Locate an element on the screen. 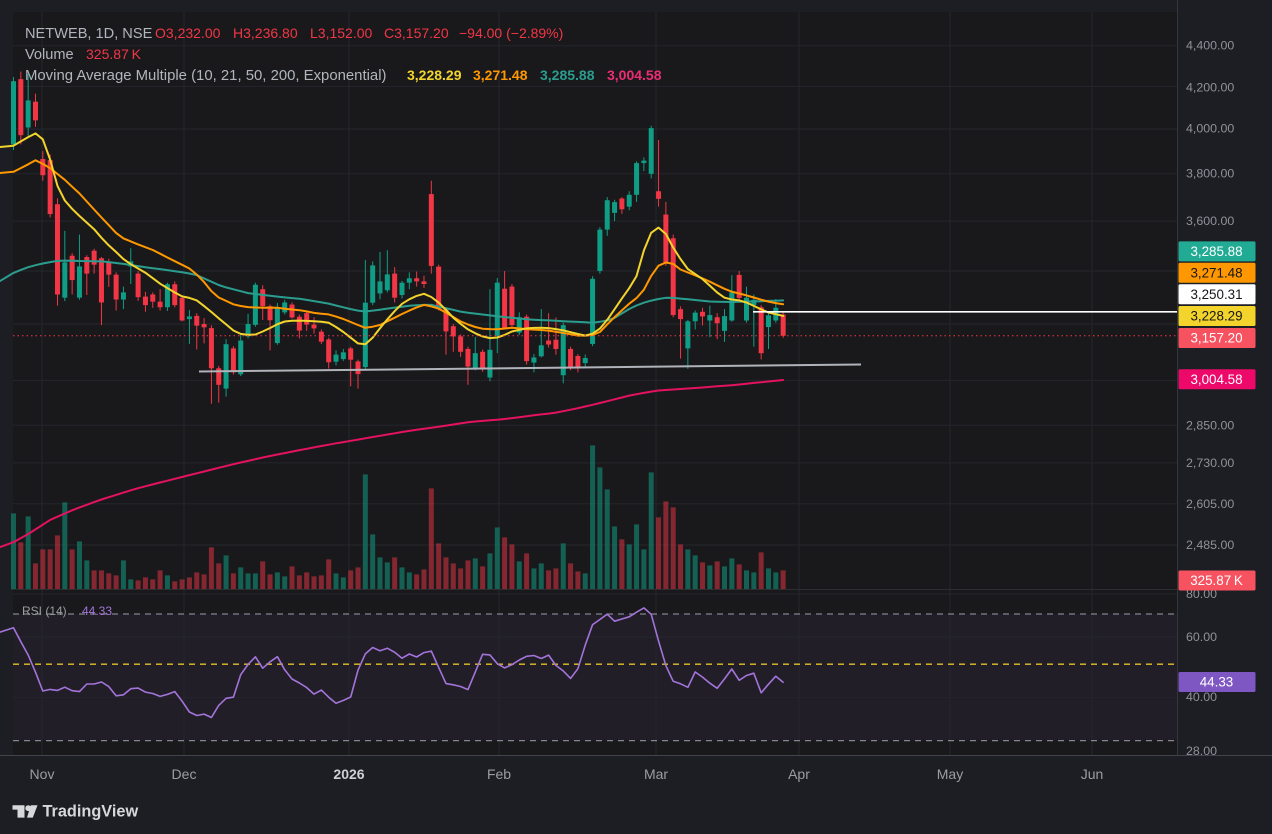  svg-text: 2026 is located at coordinates (348, 774).